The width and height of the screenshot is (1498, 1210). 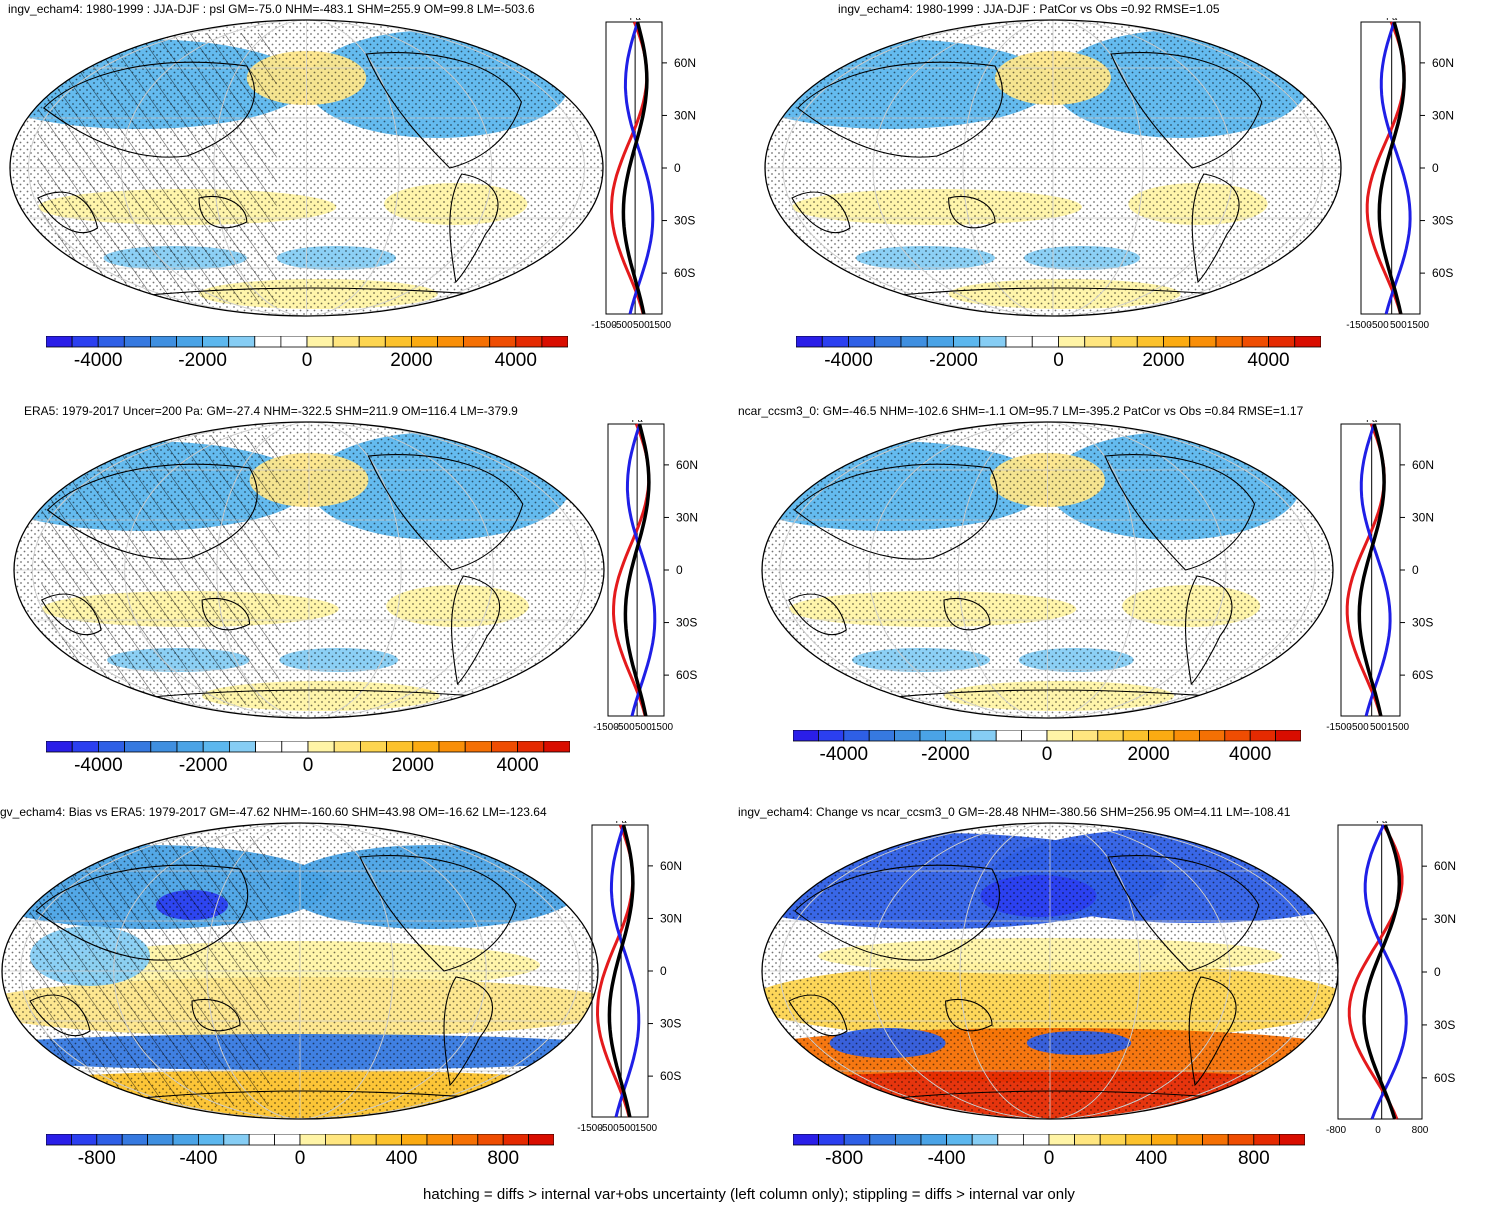 What do you see at coordinates (945, 754) in the screenshot?
I see `colorbar-tick-label: -2000` at bounding box center [945, 754].